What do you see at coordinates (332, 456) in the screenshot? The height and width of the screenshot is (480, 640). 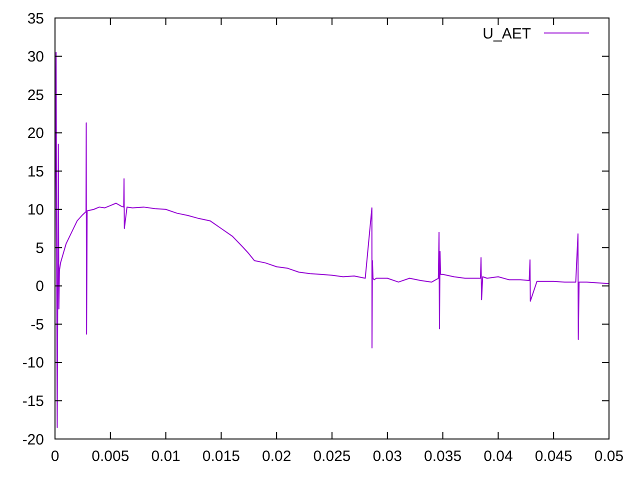 I see `x-tick-label: 0.025` at bounding box center [332, 456].